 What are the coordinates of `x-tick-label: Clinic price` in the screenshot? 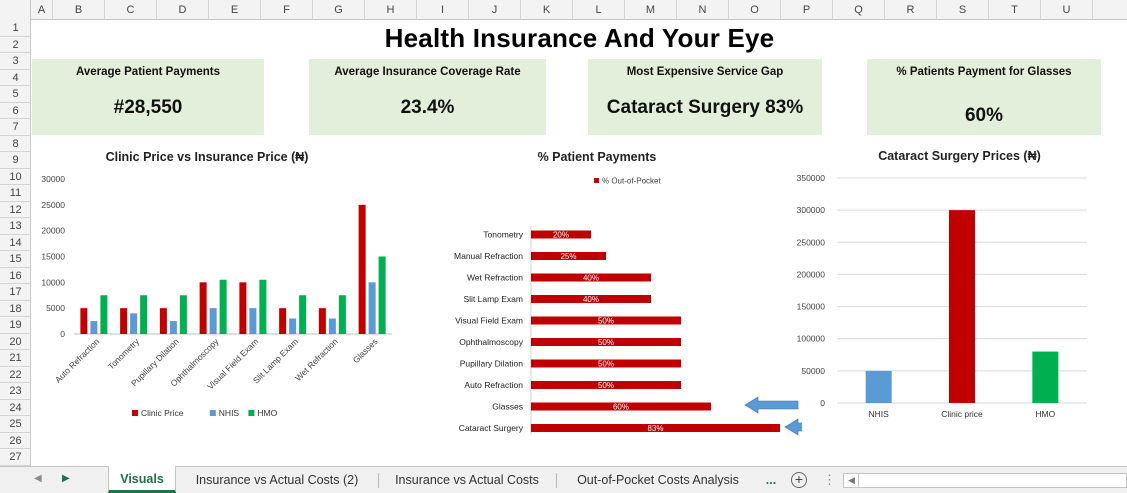 It's located at (962, 414).